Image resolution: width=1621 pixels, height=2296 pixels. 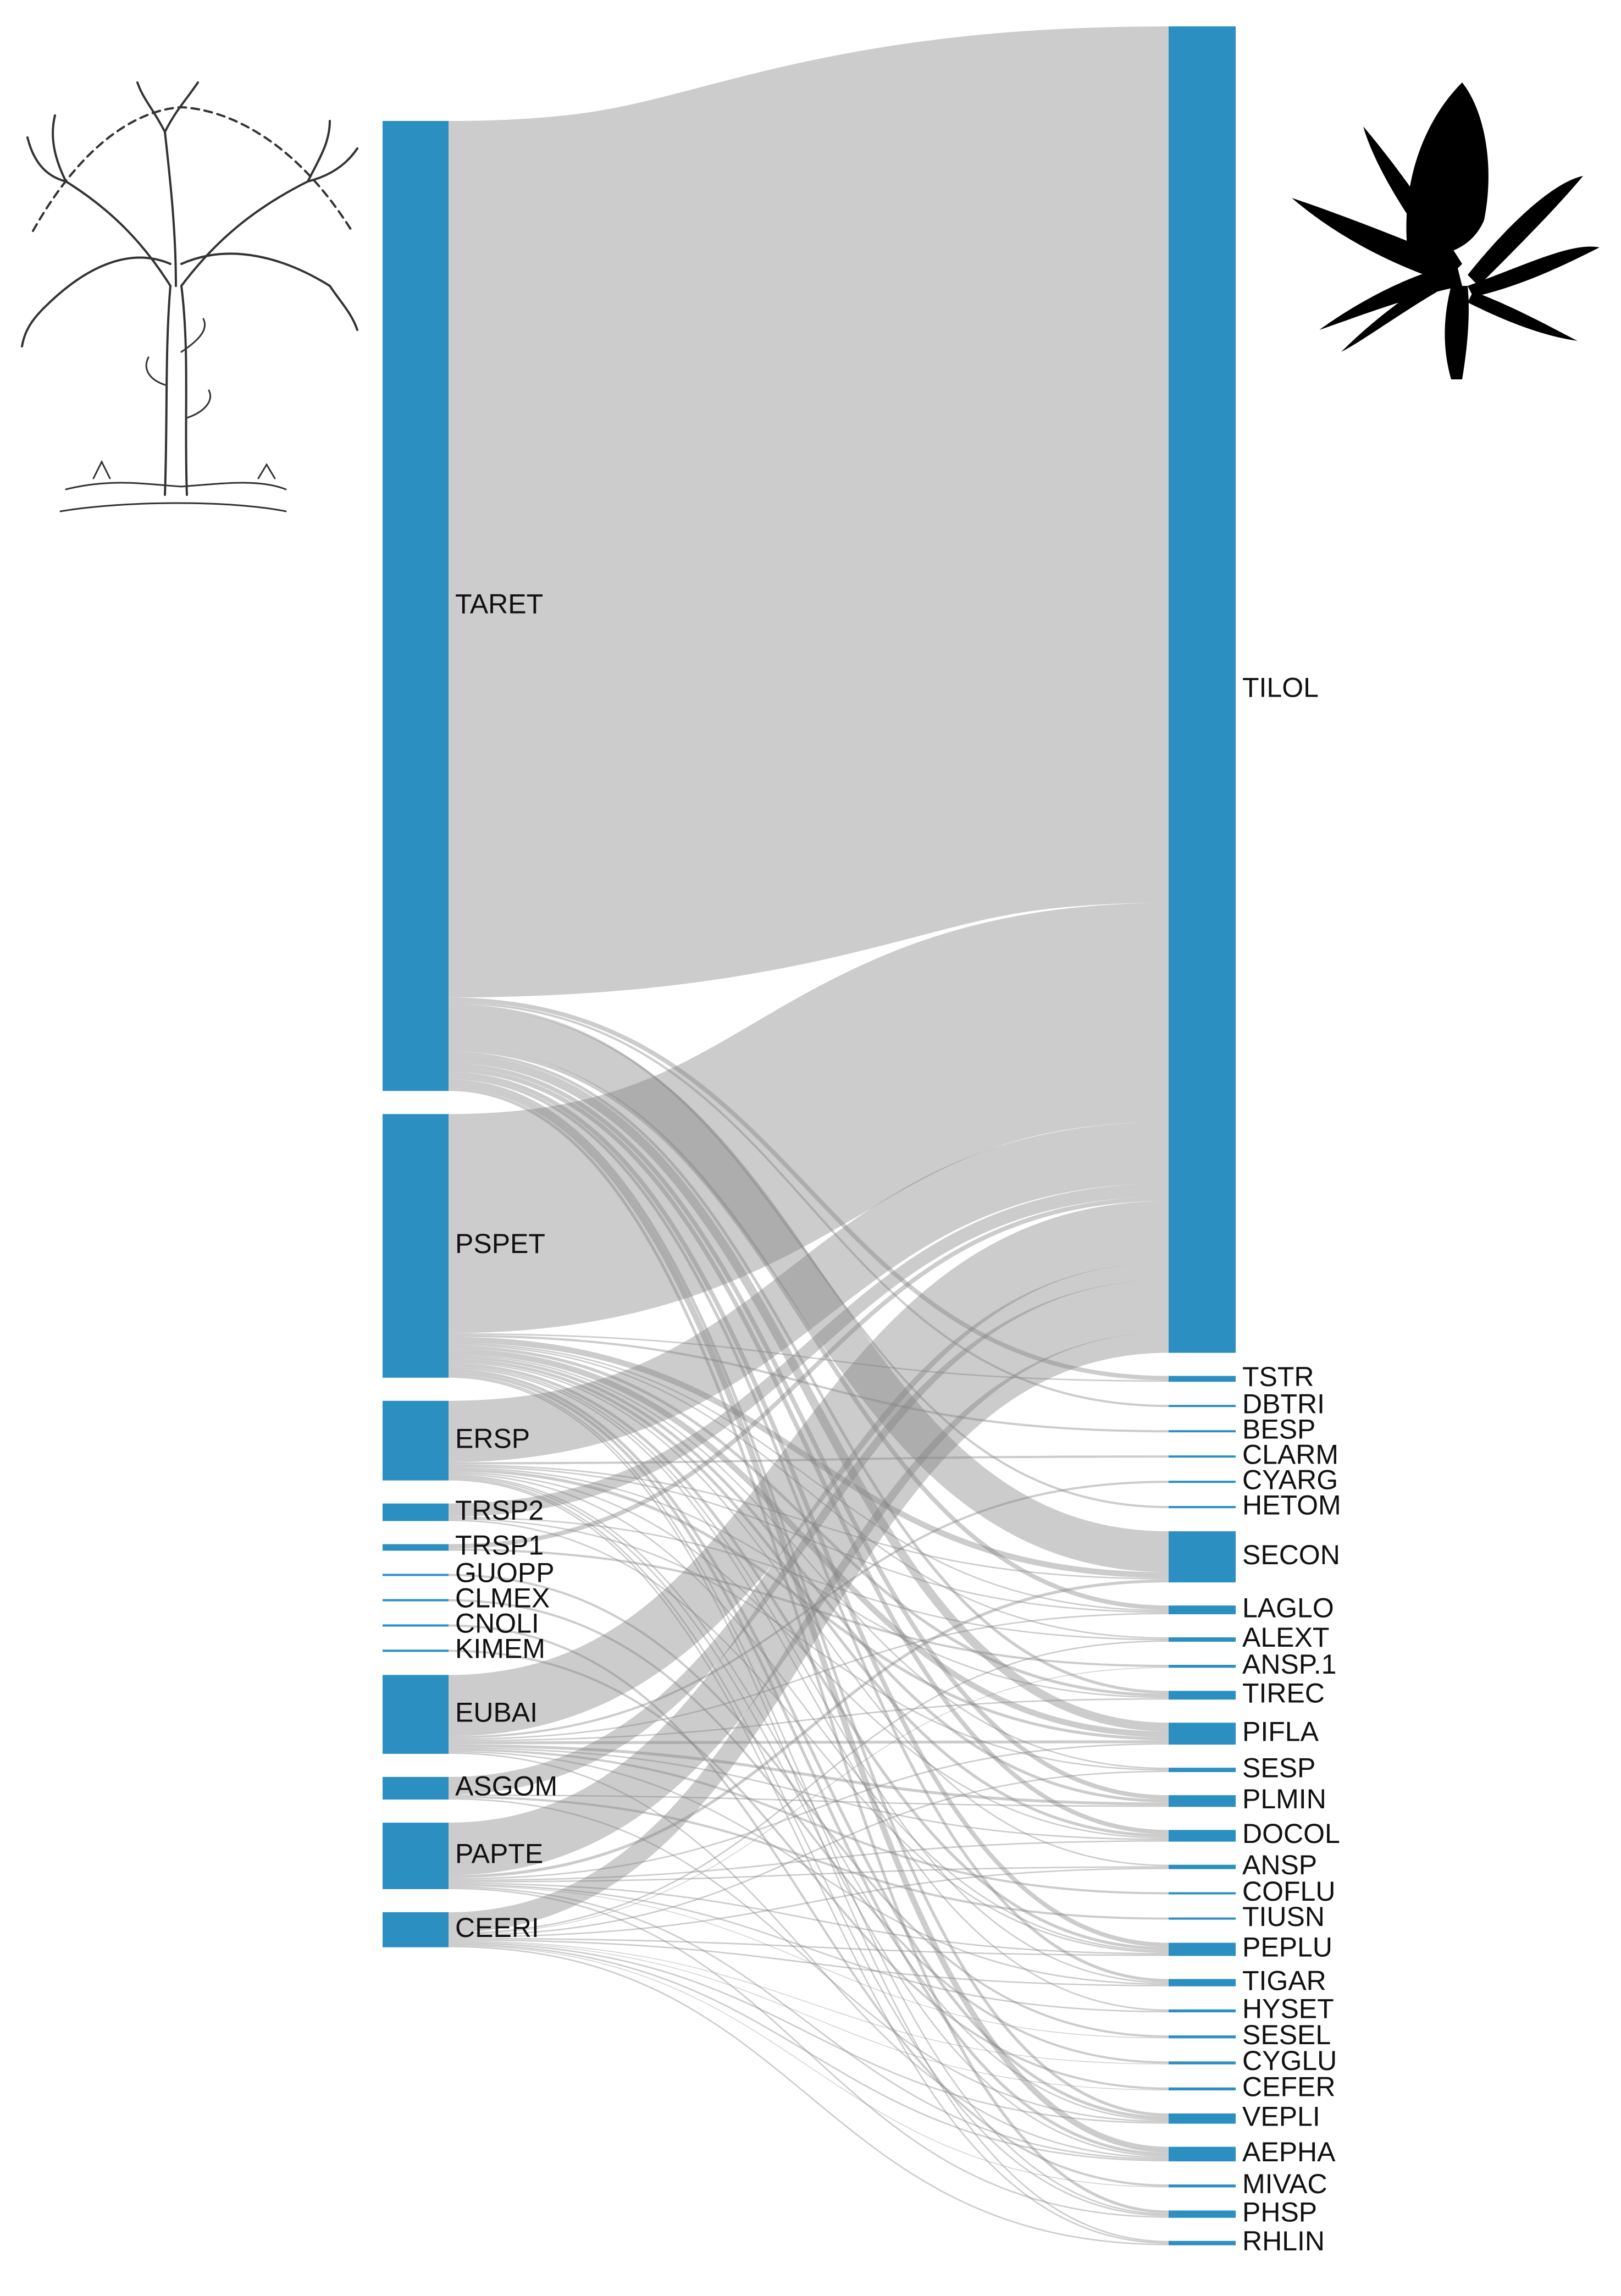 What do you see at coordinates (1281, 2116) in the screenshot?
I see `node-label: VEPLI` at bounding box center [1281, 2116].